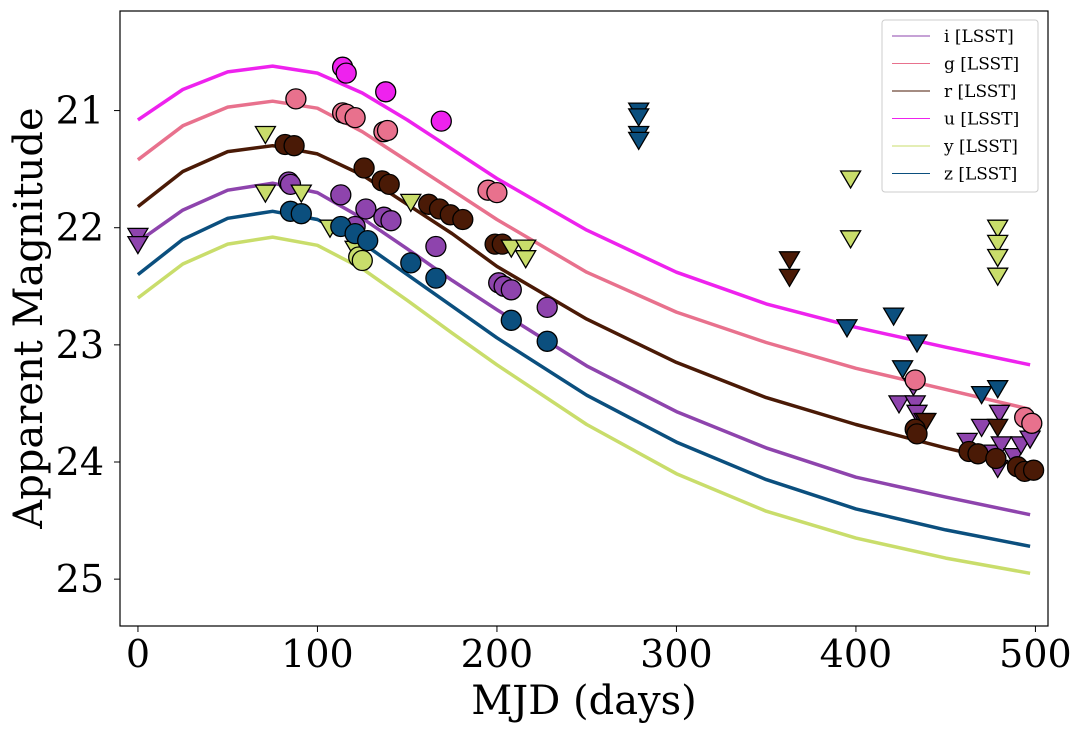  I want to click on x-tick-label: 500, so click(1035, 654).